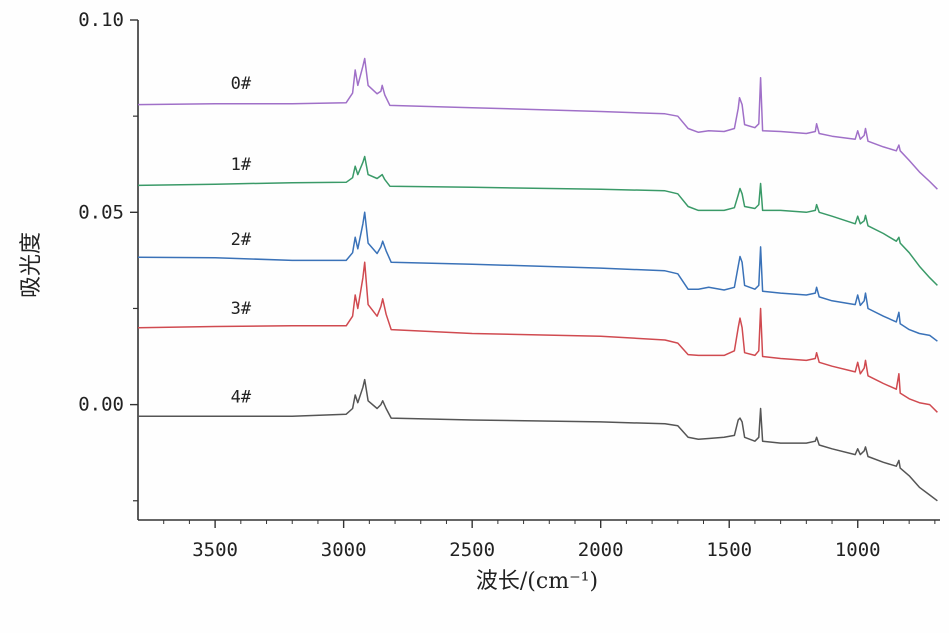 The image size is (949, 633). I want to click on series-label: 1#, so click(241, 165).